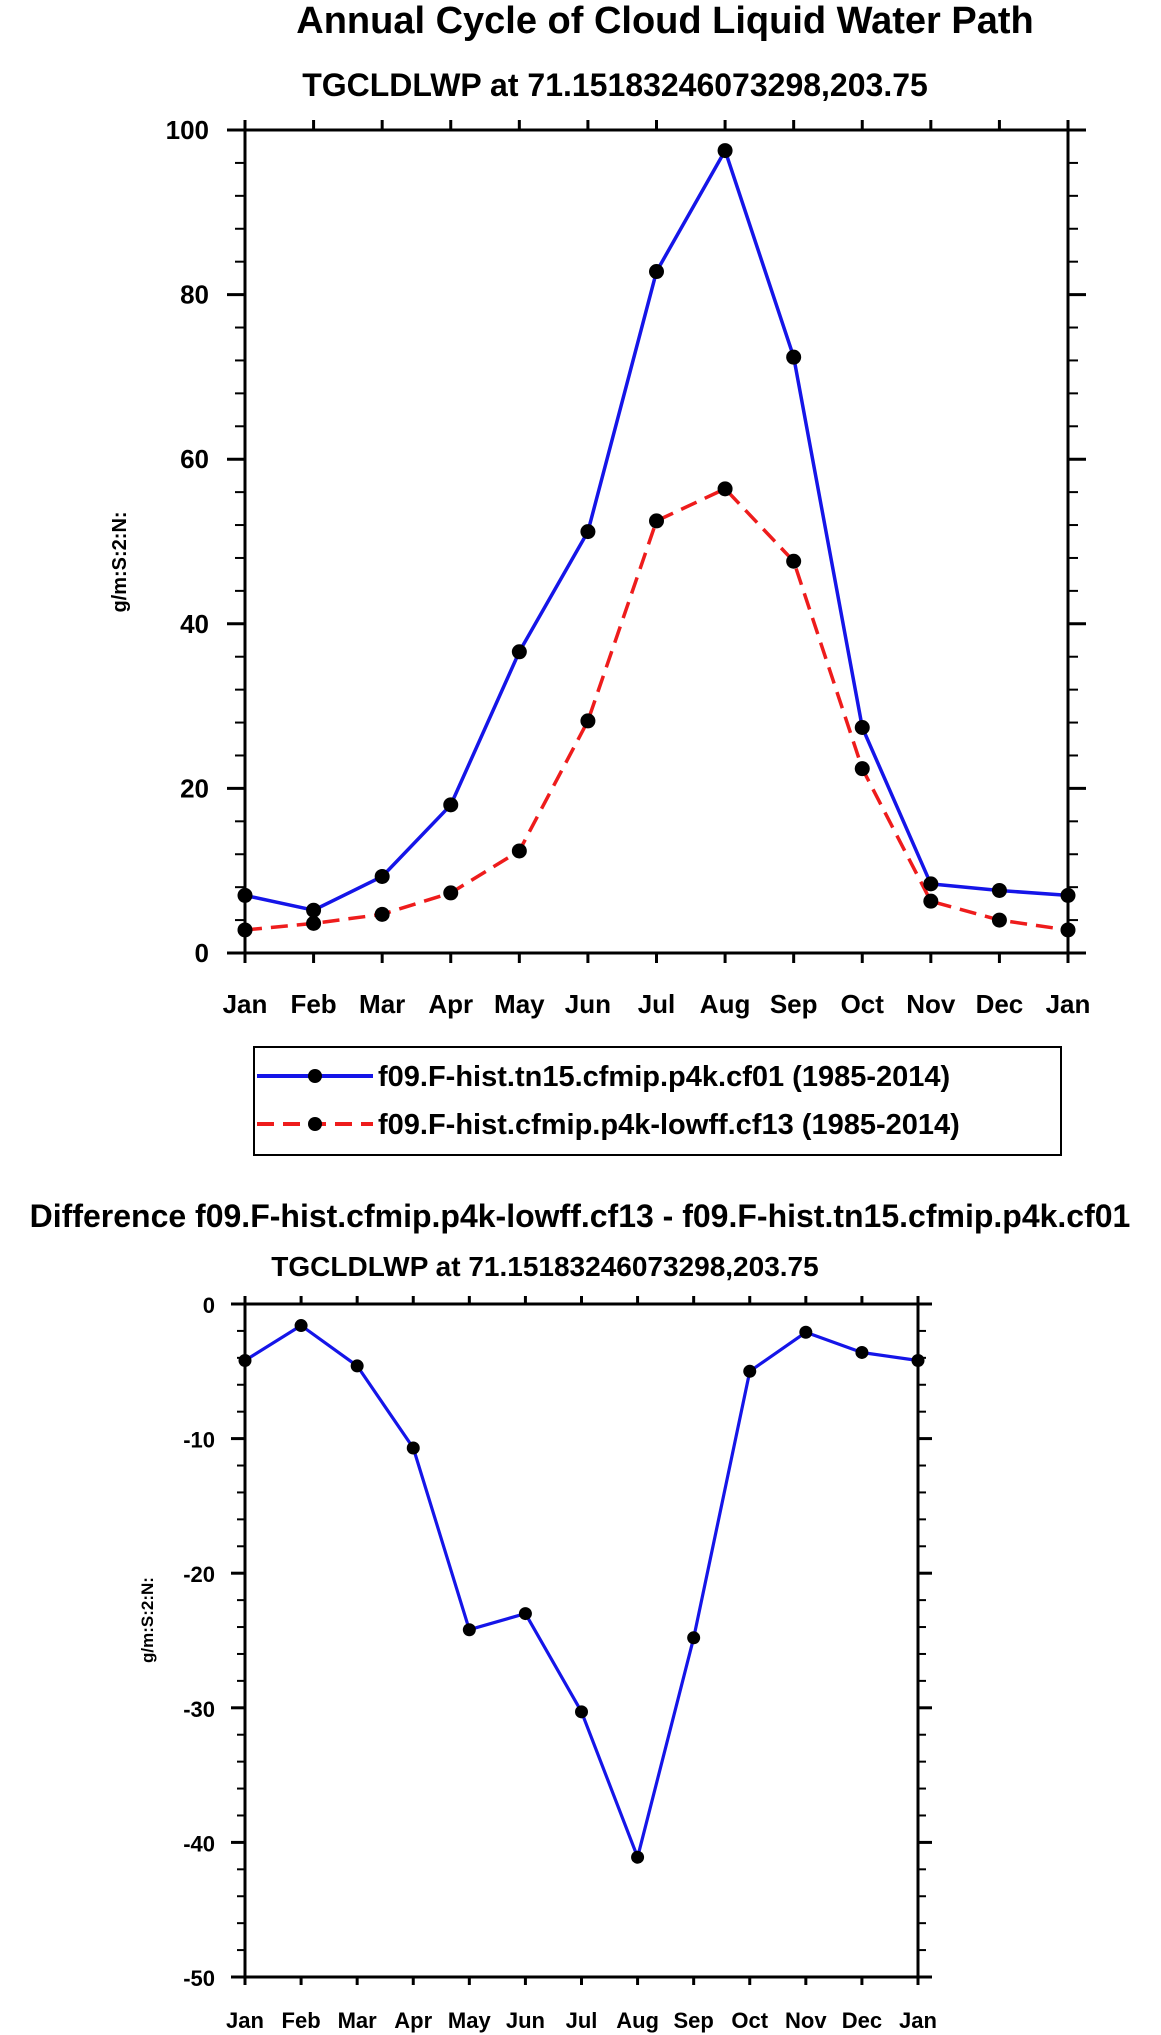 The image size is (1161, 2035). What do you see at coordinates (1000, 1004) in the screenshot?
I see `chart1-x-tick-label: Dec` at bounding box center [1000, 1004].